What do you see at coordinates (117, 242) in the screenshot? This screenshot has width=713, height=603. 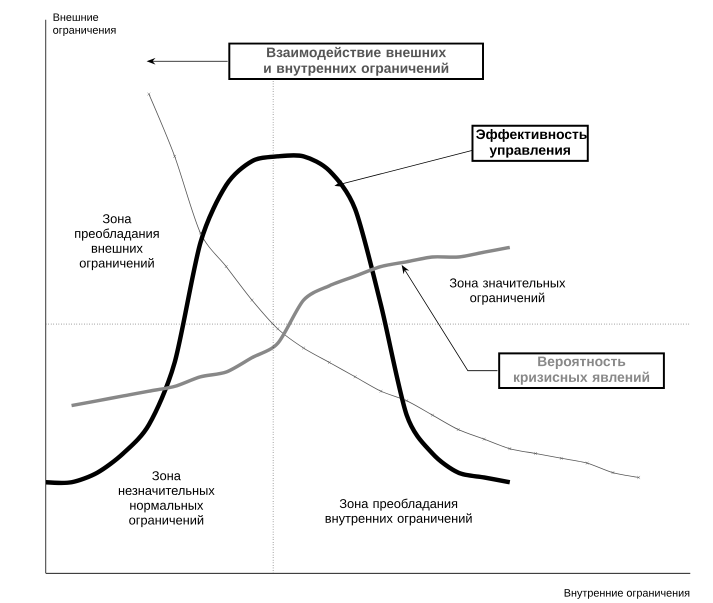 I see `annotation: Зона преобладания внешних ограничений` at bounding box center [117, 242].